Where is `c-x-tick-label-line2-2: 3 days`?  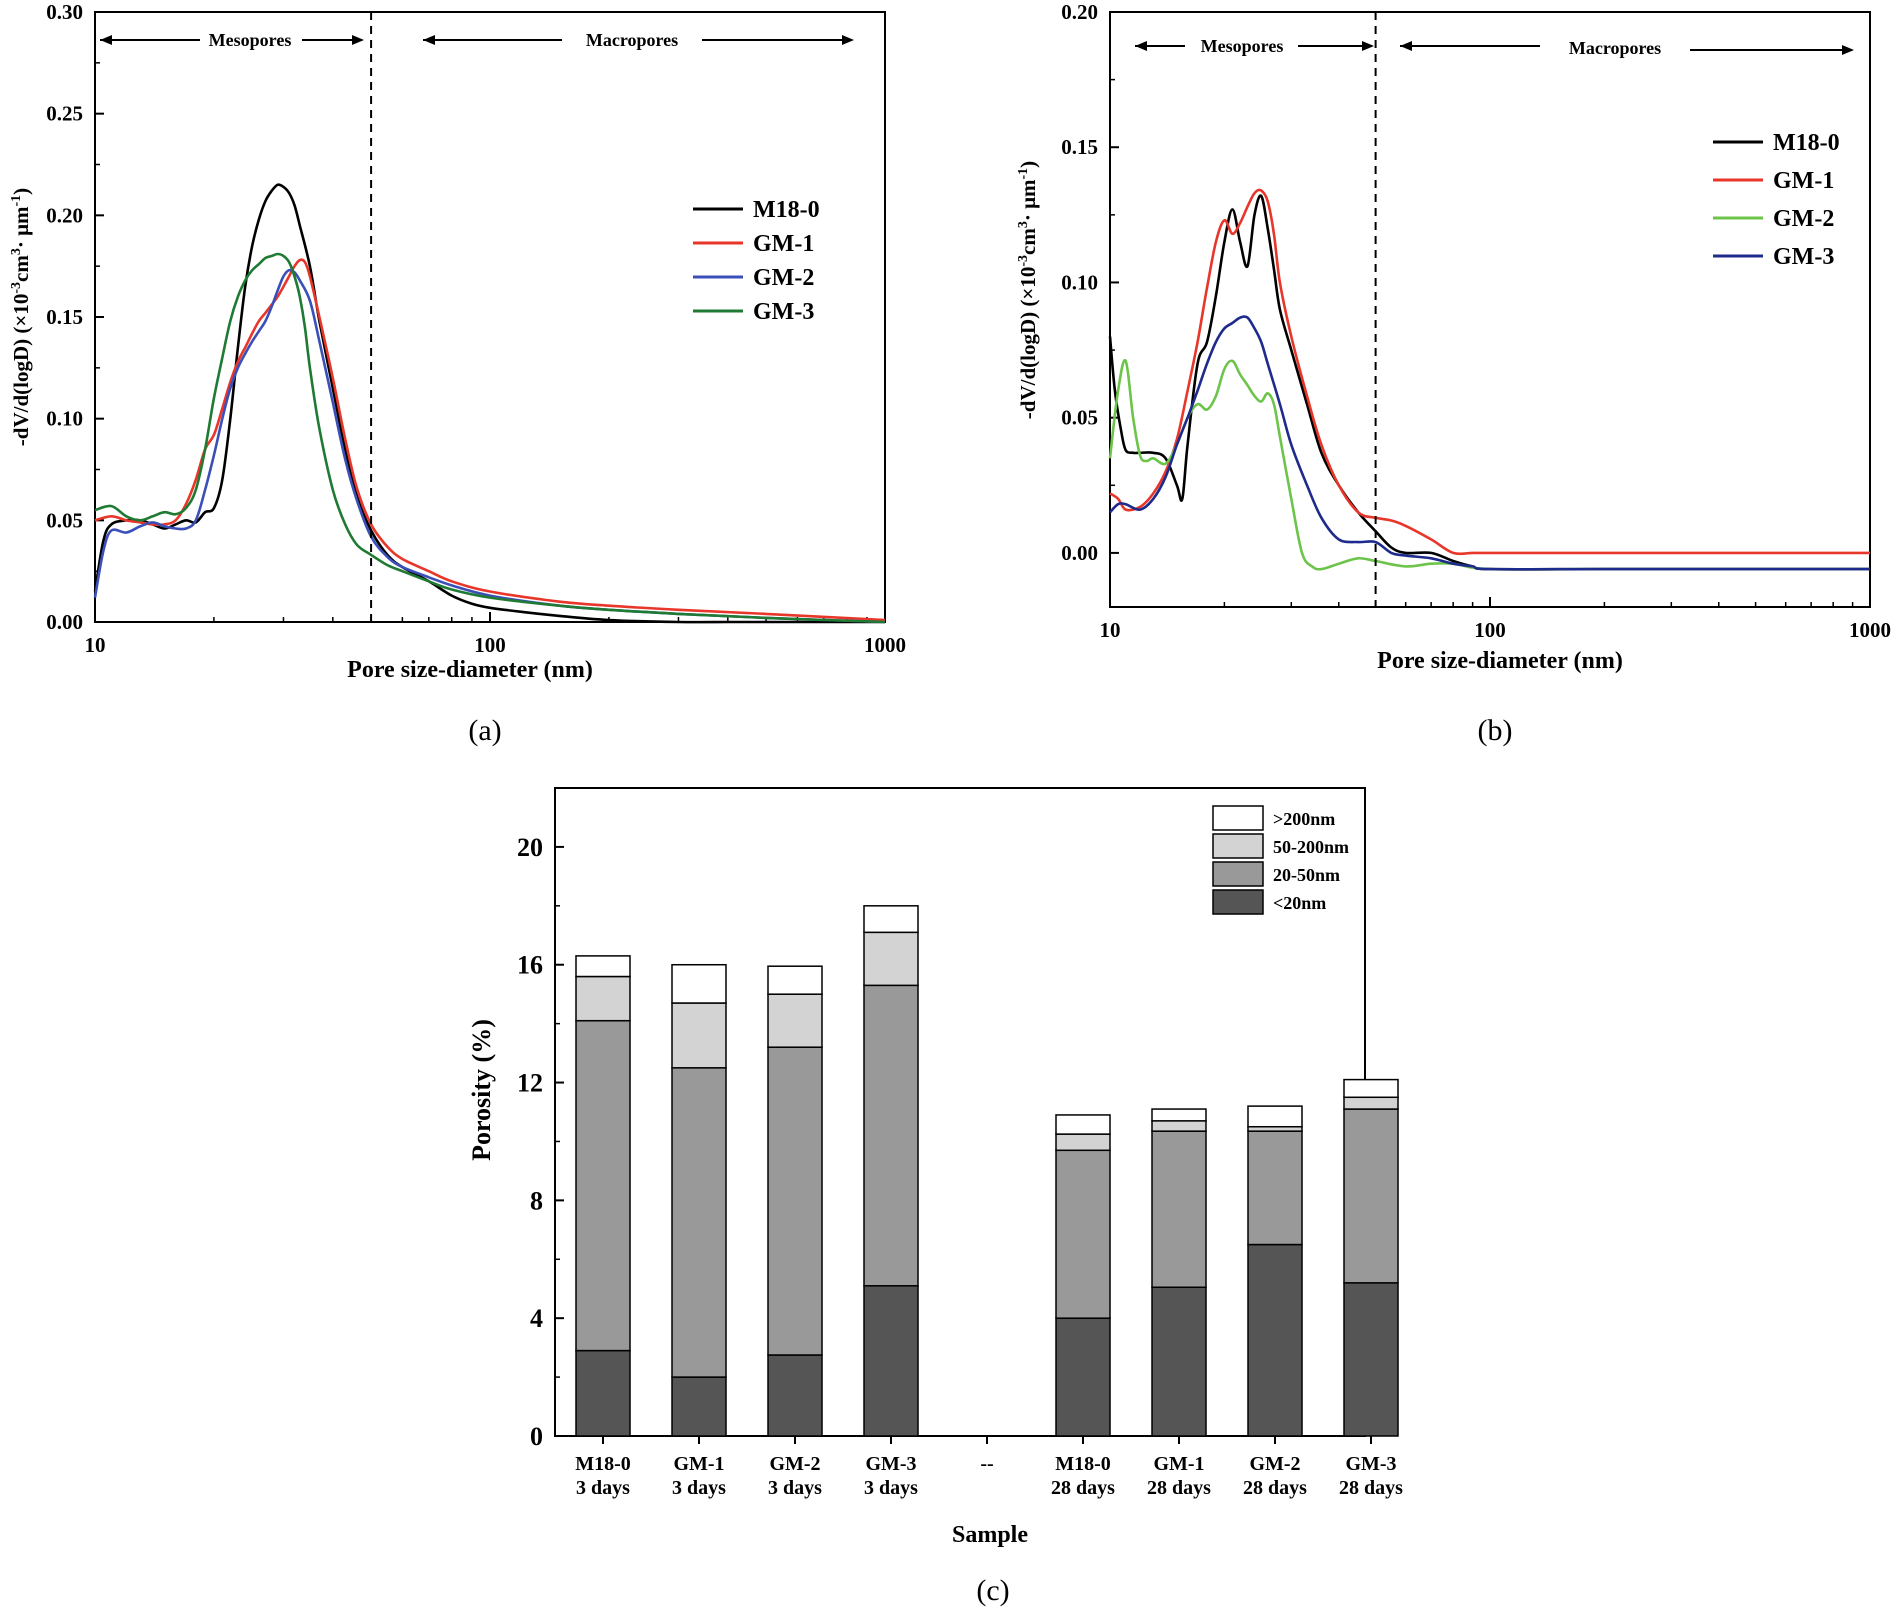 c-x-tick-label-line2-2: 3 days is located at coordinates (795, 1488).